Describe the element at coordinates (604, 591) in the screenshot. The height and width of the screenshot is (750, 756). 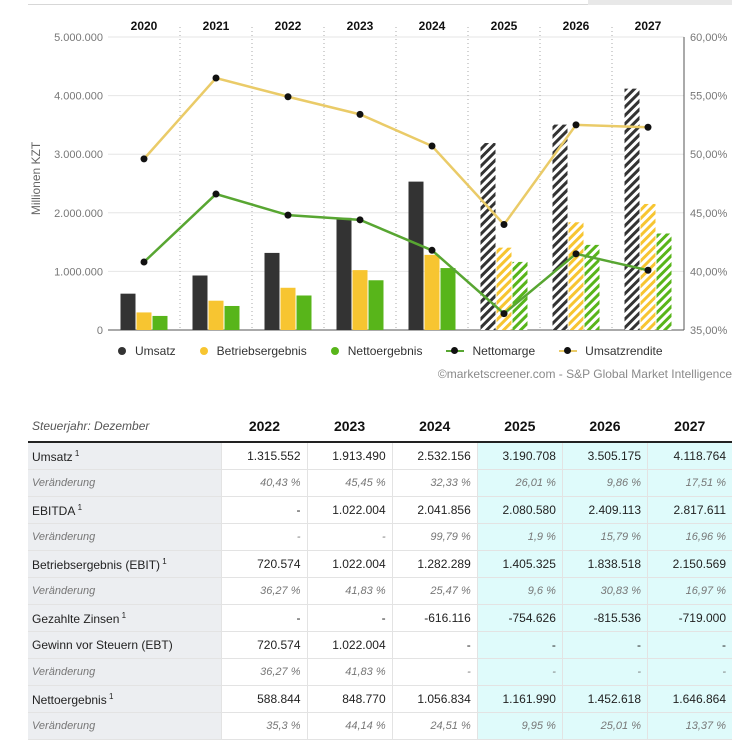
I see `table-cell: 30,83 %` at that location.